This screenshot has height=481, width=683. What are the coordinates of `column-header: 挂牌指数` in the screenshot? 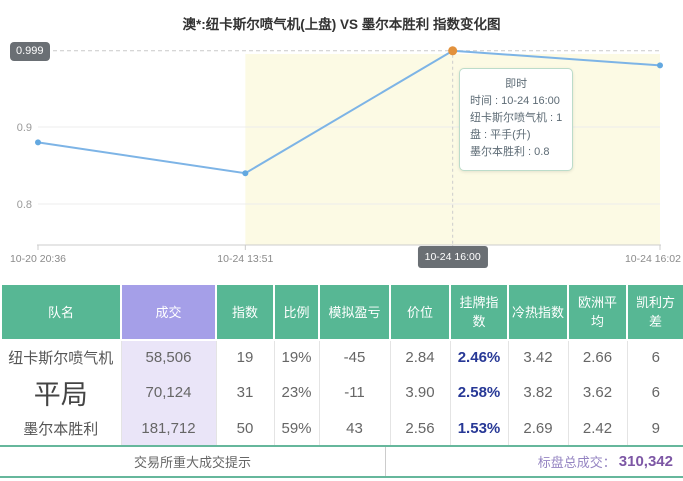 It's located at (479, 312).